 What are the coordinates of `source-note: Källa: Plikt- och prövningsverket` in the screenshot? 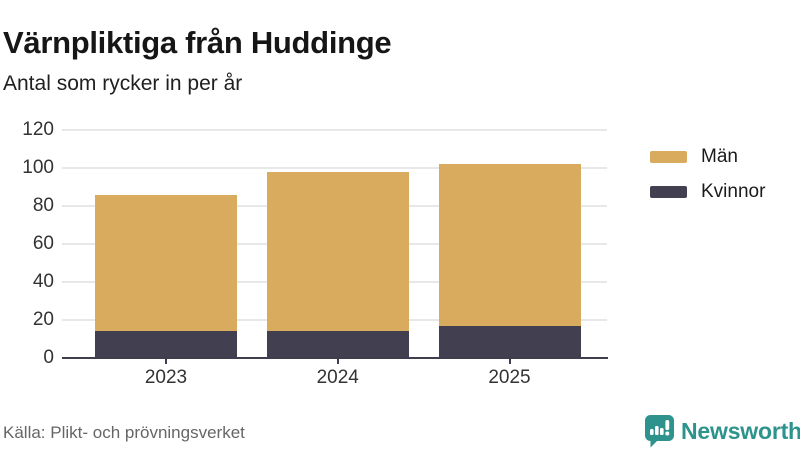 It's located at (124, 432).